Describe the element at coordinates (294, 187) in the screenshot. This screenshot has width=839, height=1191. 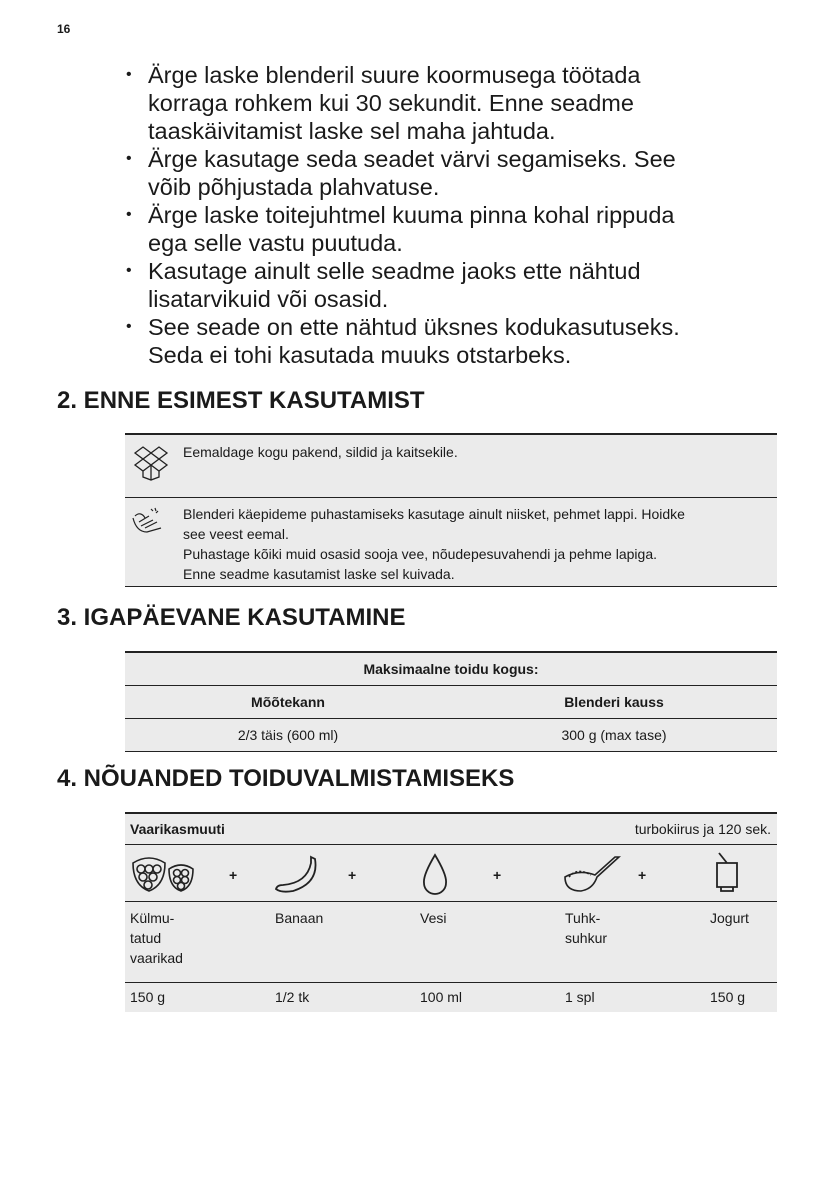
I see `bullet-line: võib põhjustada plahvatuse.` at that location.